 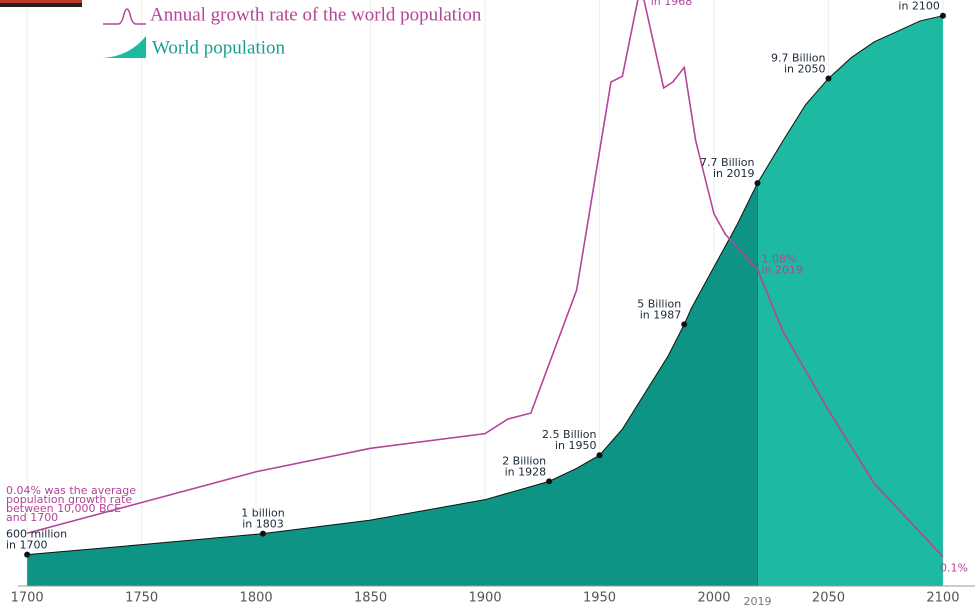 What do you see at coordinates (41, 1) in the screenshot?
I see `flag-red` at bounding box center [41, 1].